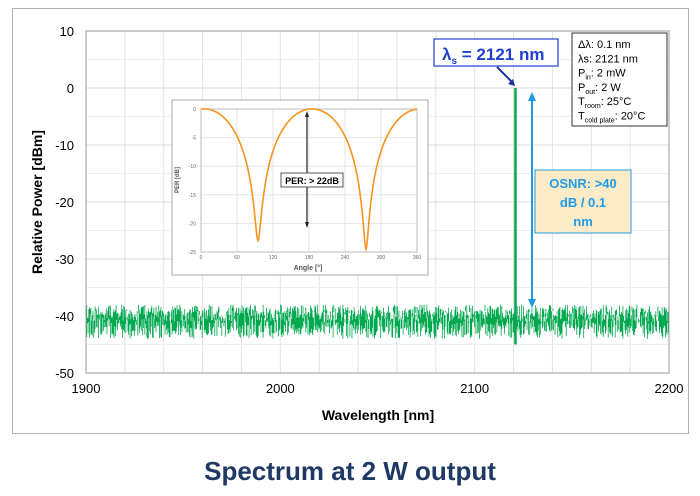  What do you see at coordinates (194, 139) in the screenshot?
I see `inset-y-tick-label: -5` at bounding box center [194, 139].